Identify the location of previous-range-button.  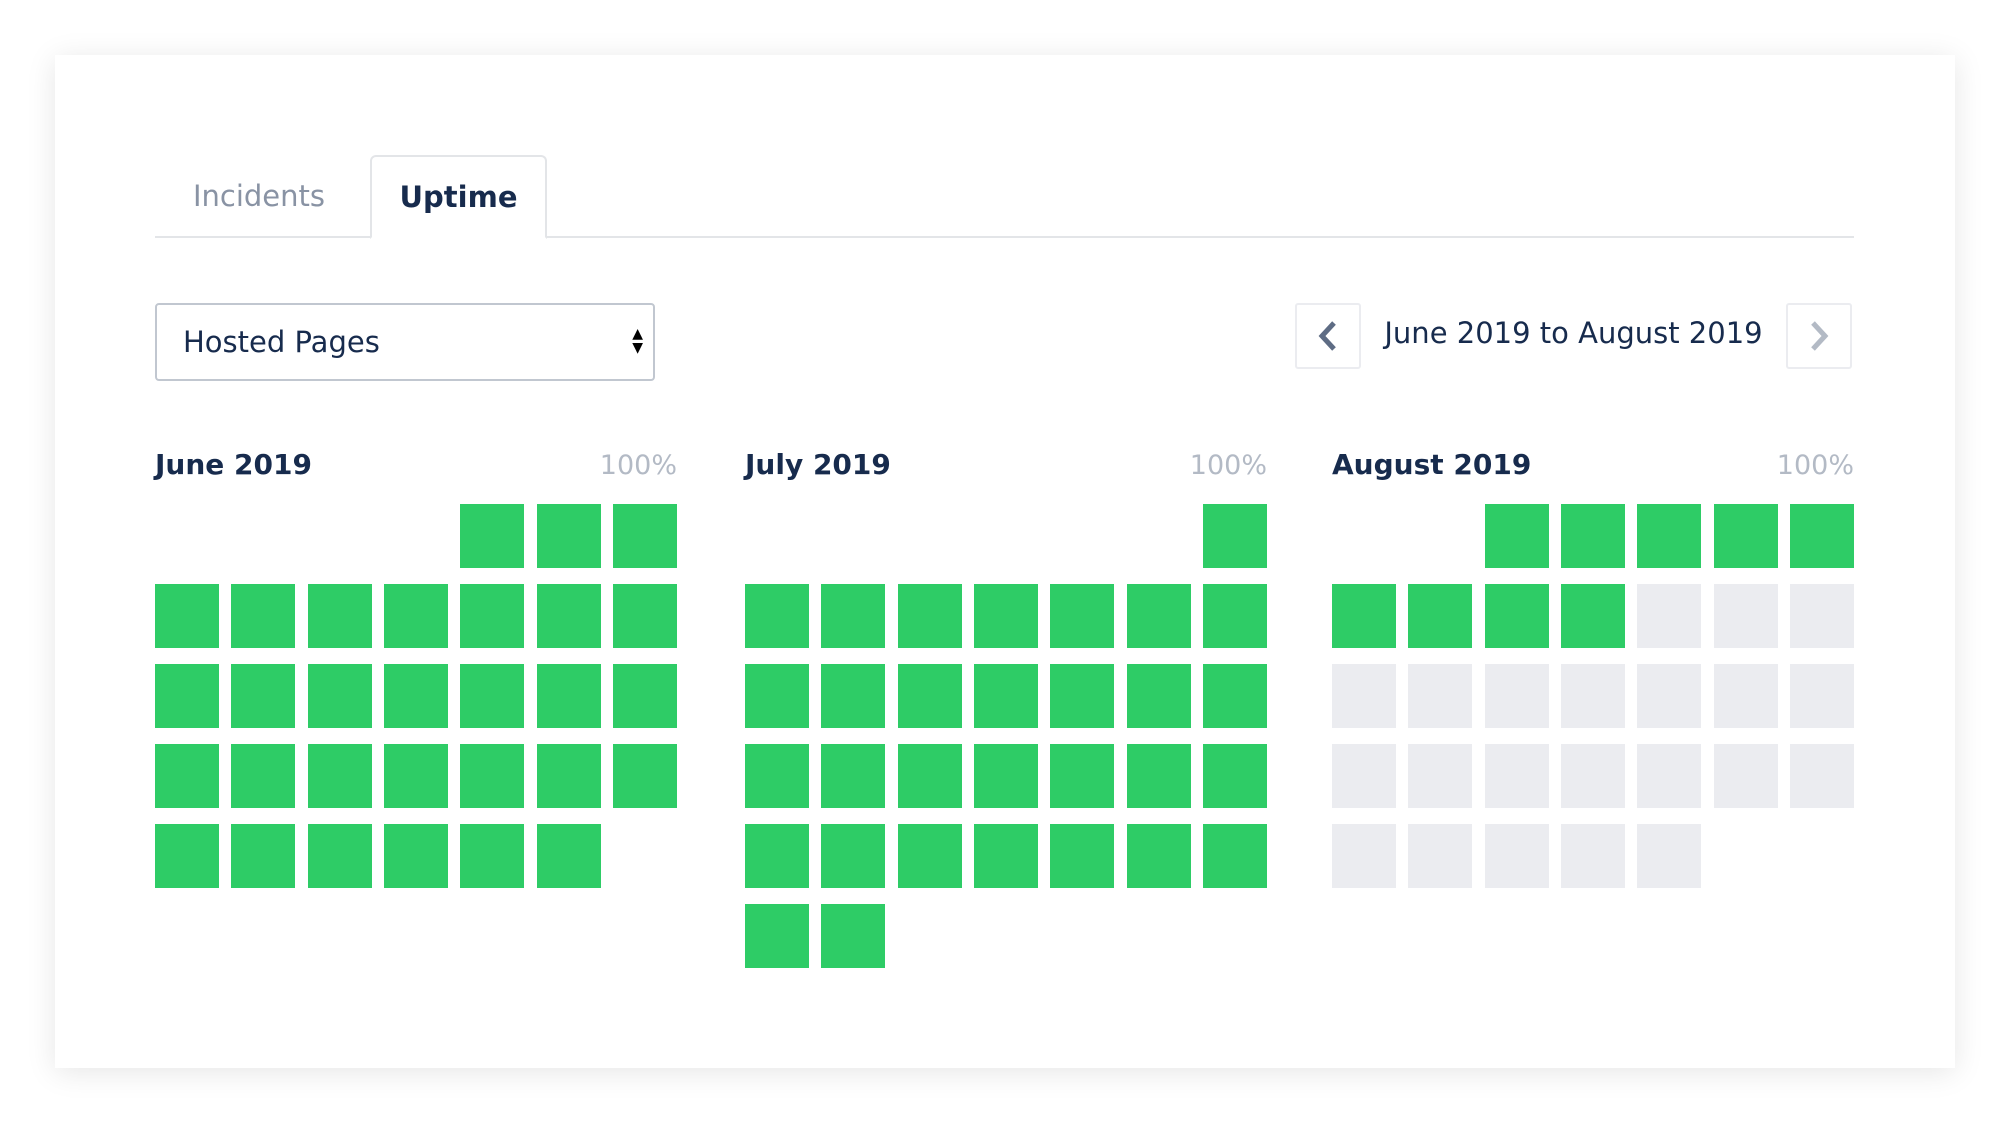
(1328, 336).